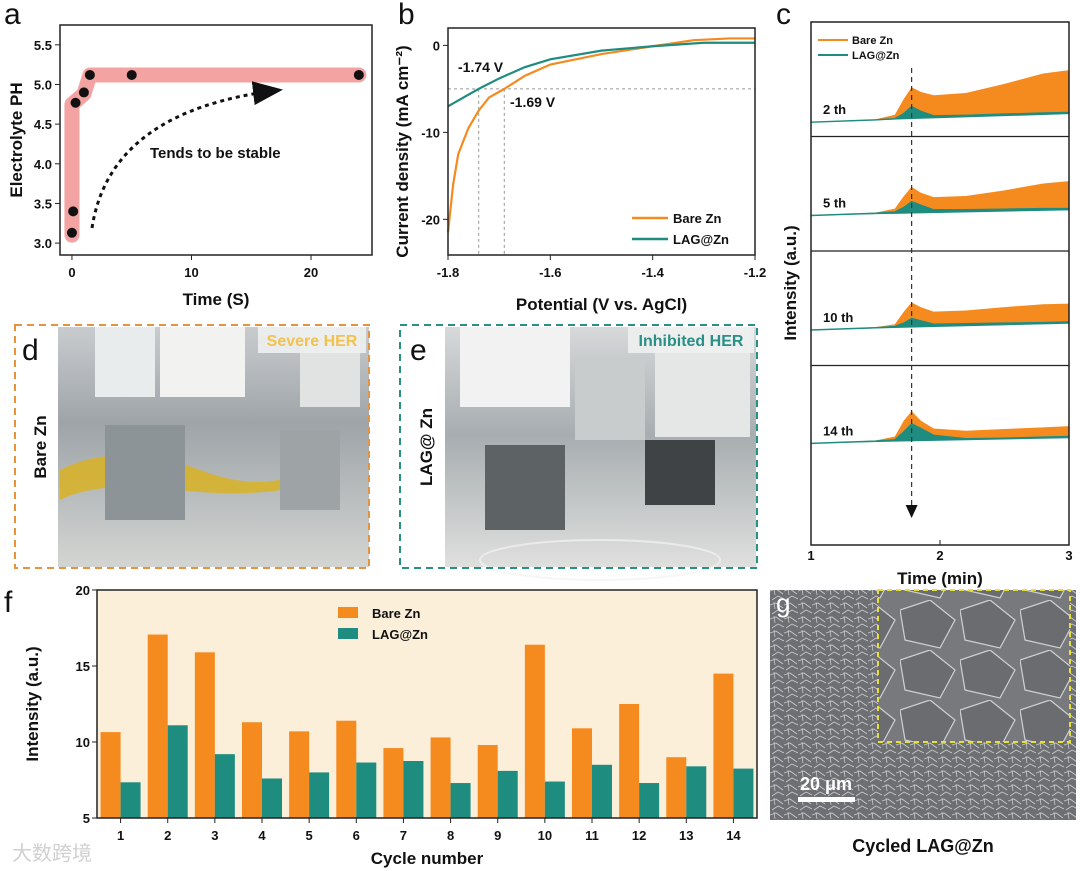 The image size is (1080, 871). Describe the element at coordinates (309, 835) in the screenshot. I see `x-tick-label: 5` at that location.